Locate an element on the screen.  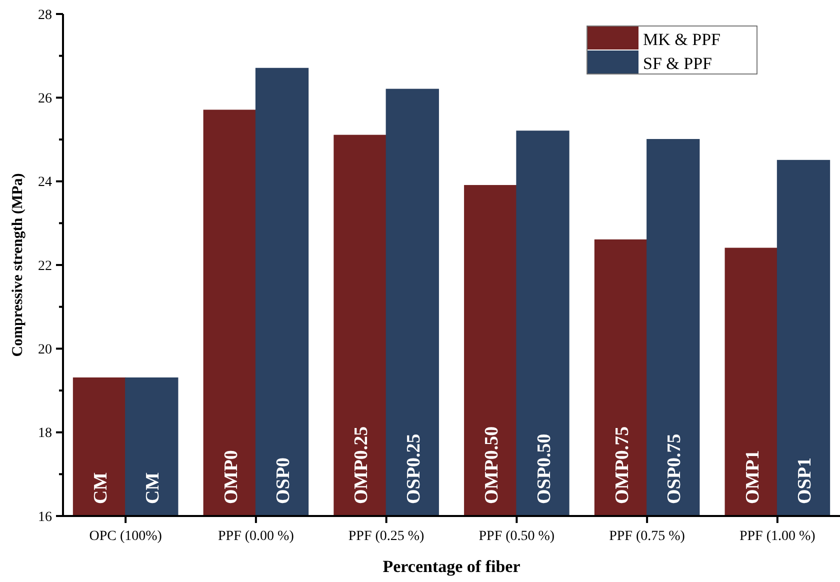
y-tick-label: 26 is located at coordinates (45, 99).